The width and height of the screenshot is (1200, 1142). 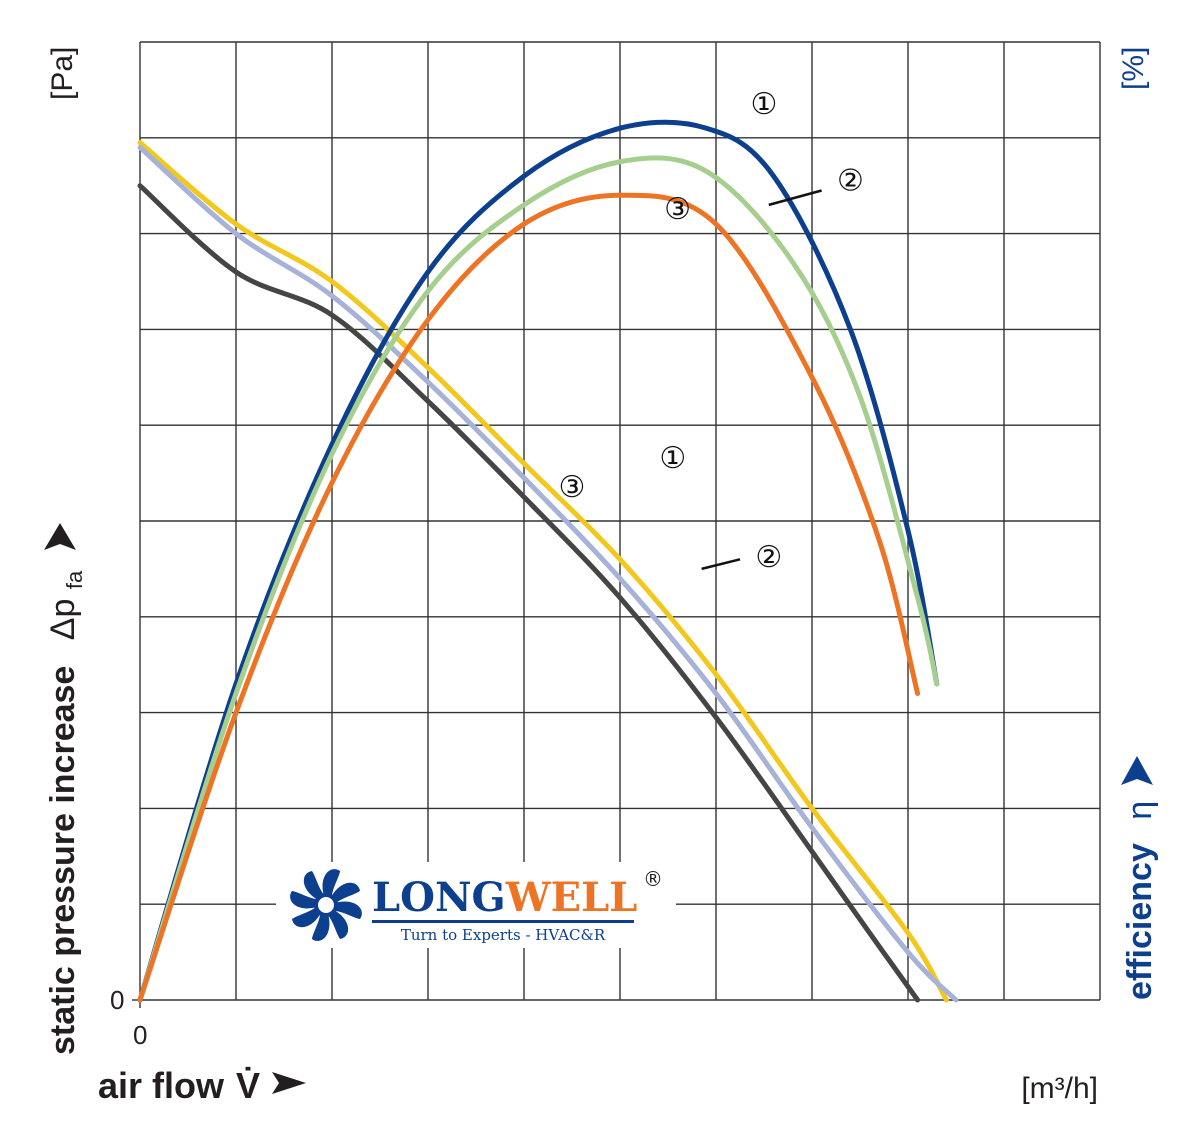 What do you see at coordinates (117, 1000) in the screenshot?
I see `y-tick-zero: 0` at bounding box center [117, 1000].